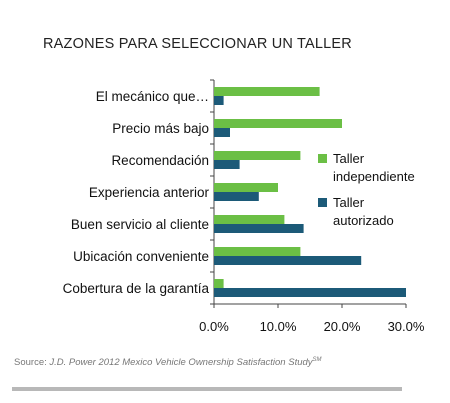  What do you see at coordinates (363, 220) in the screenshot?
I see `legend-label: autorizado` at bounding box center [363, 220].